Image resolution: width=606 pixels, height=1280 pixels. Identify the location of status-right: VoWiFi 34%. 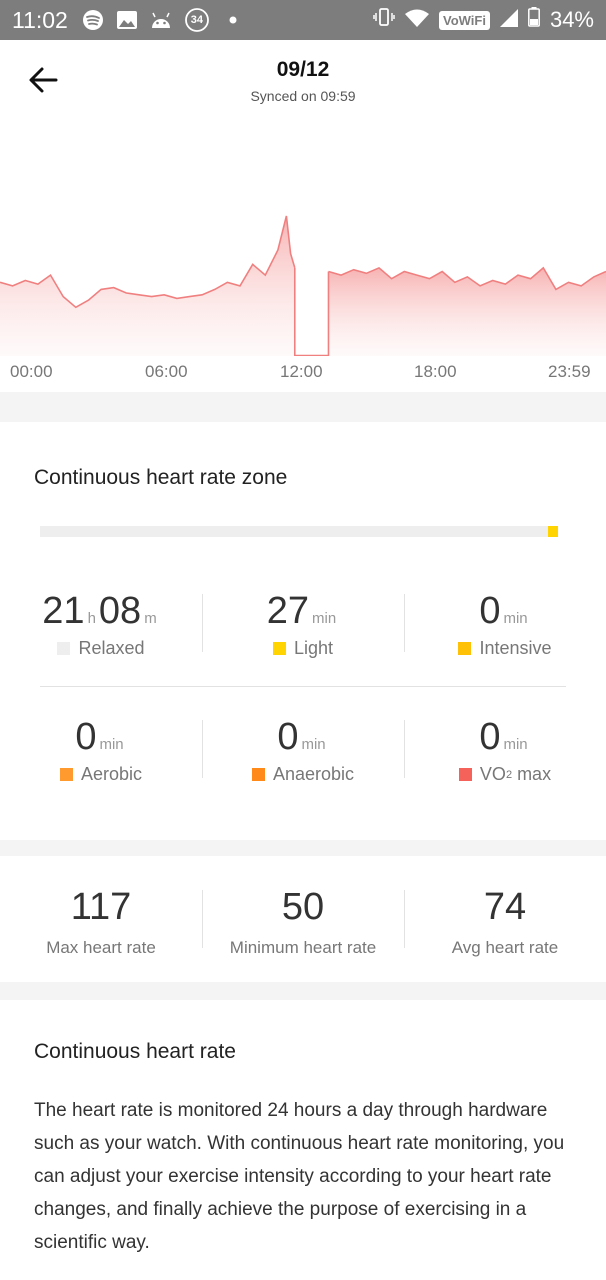
(483, 20).